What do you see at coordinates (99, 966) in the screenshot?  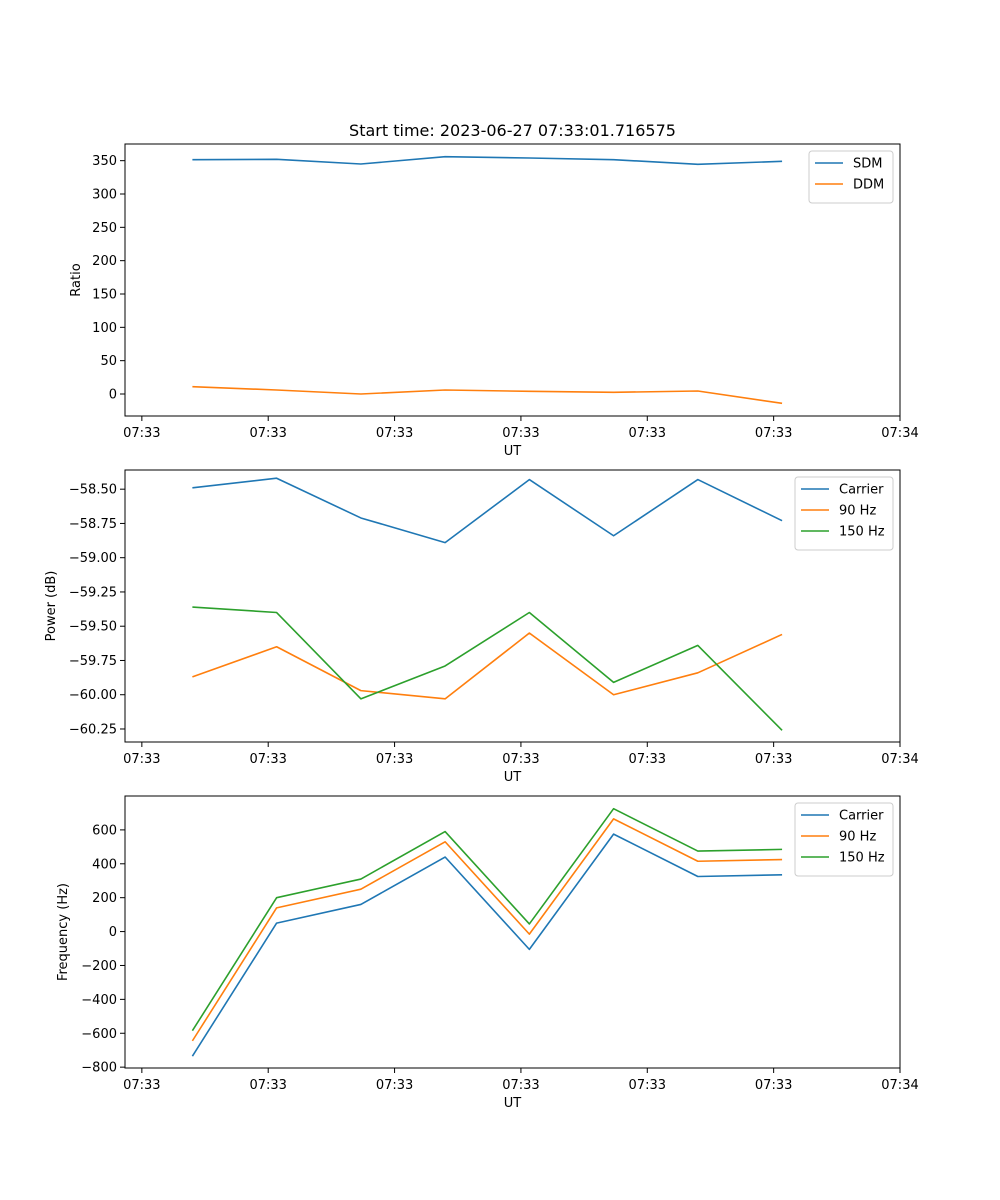 I see `y-tick-label: −200` at bounding box center [99, 966].